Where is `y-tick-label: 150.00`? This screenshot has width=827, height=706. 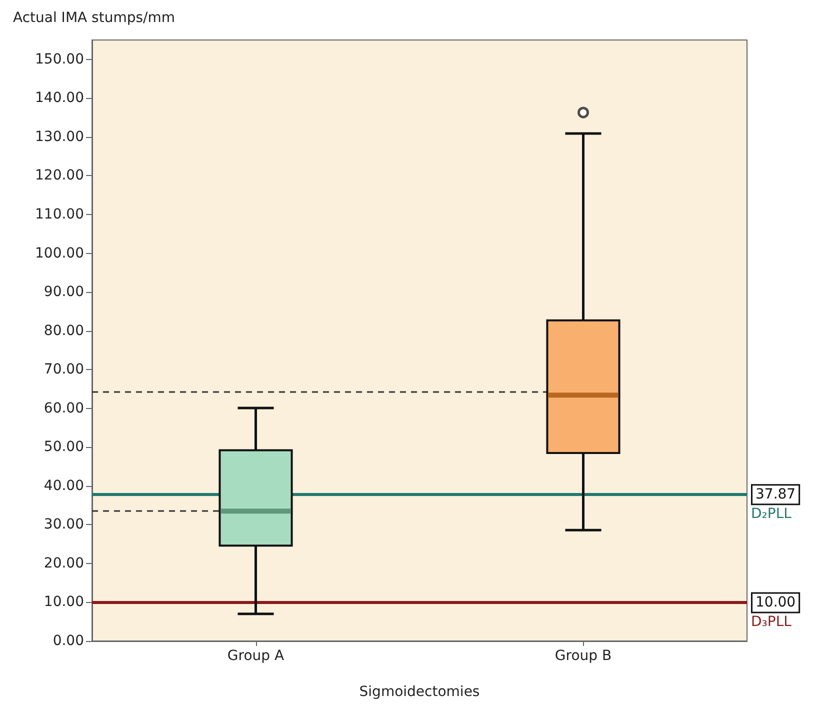
y-tick-label: 150.00 is located at coordinates (59, 59).